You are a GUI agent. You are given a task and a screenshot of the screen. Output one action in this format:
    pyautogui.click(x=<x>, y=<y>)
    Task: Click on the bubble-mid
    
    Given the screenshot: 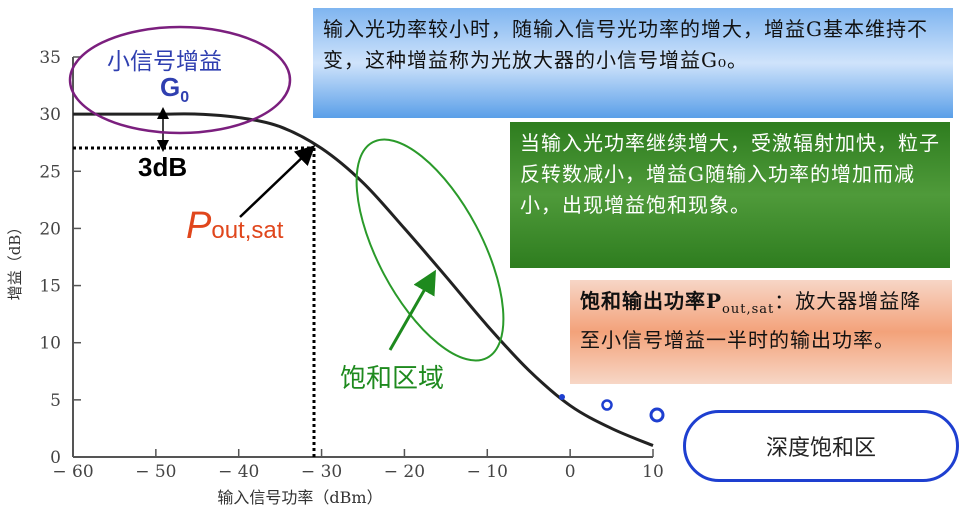 What is the action you would take?
    pyautogui.click(x=607, y=405)
    